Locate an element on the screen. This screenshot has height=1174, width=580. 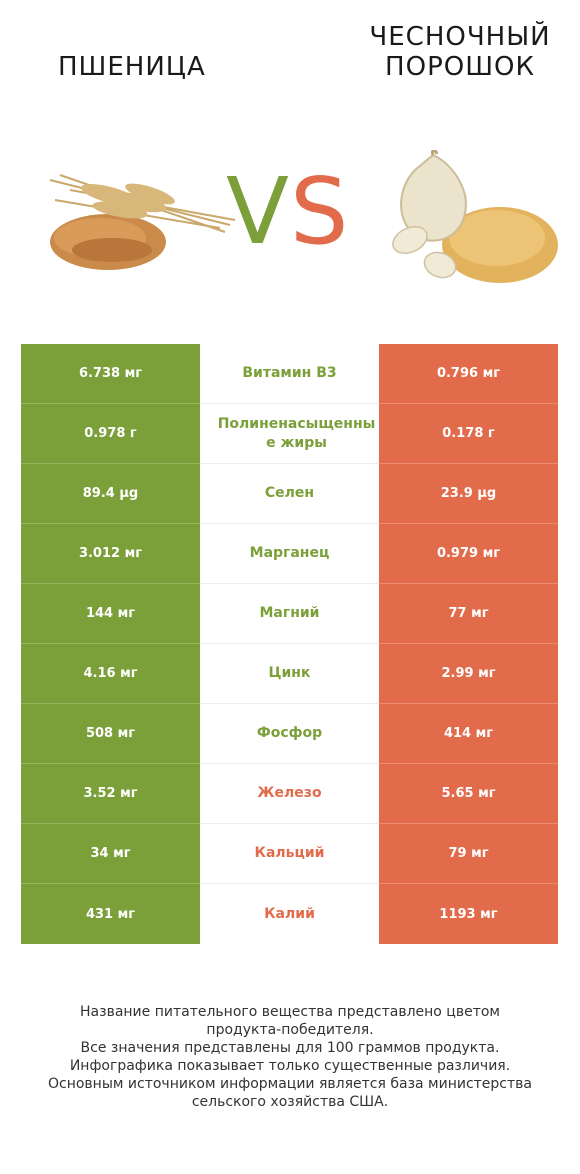
left-value: 508 мг is located at coordinates (110, 734).